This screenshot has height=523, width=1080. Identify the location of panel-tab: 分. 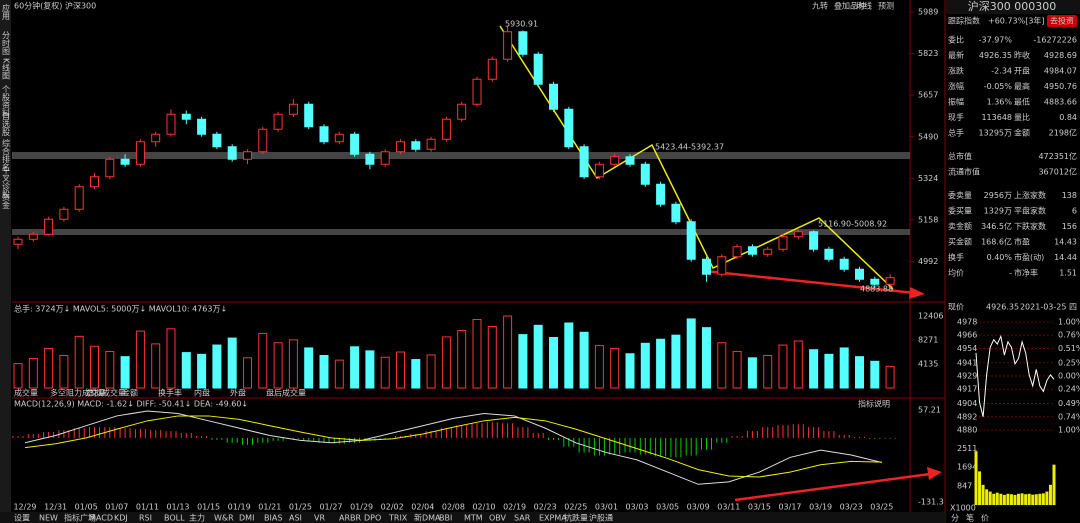
(955, 518).